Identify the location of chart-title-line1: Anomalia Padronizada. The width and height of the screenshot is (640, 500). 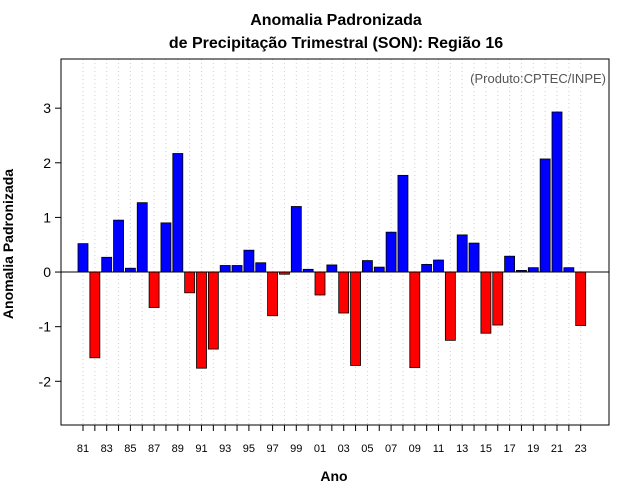
(336, 20).